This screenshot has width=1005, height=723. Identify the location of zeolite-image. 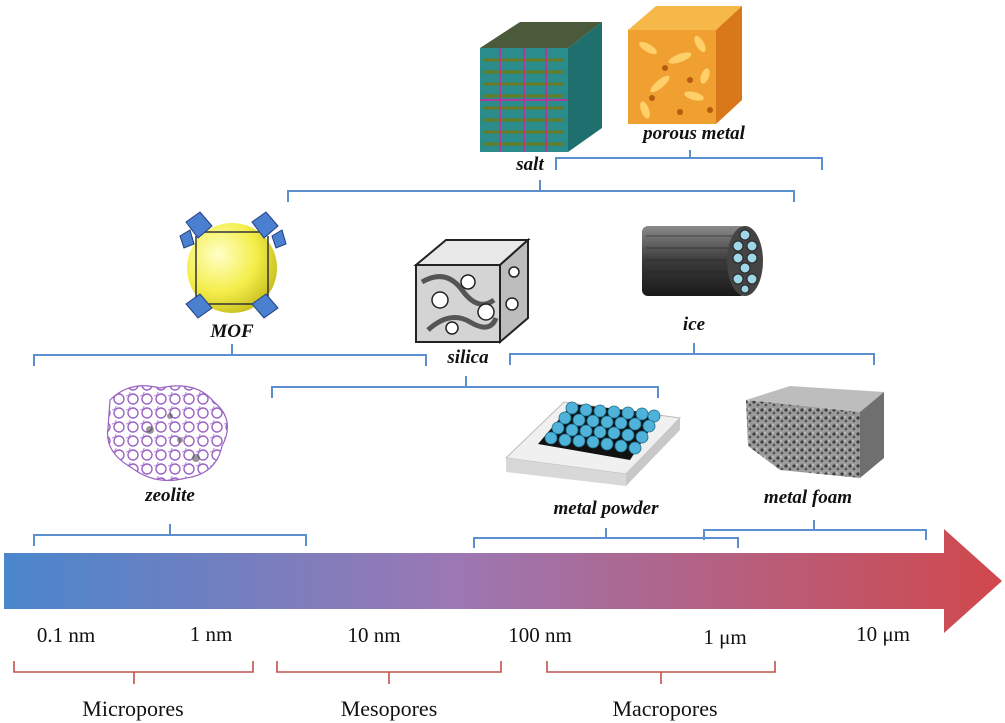
(167, 433).